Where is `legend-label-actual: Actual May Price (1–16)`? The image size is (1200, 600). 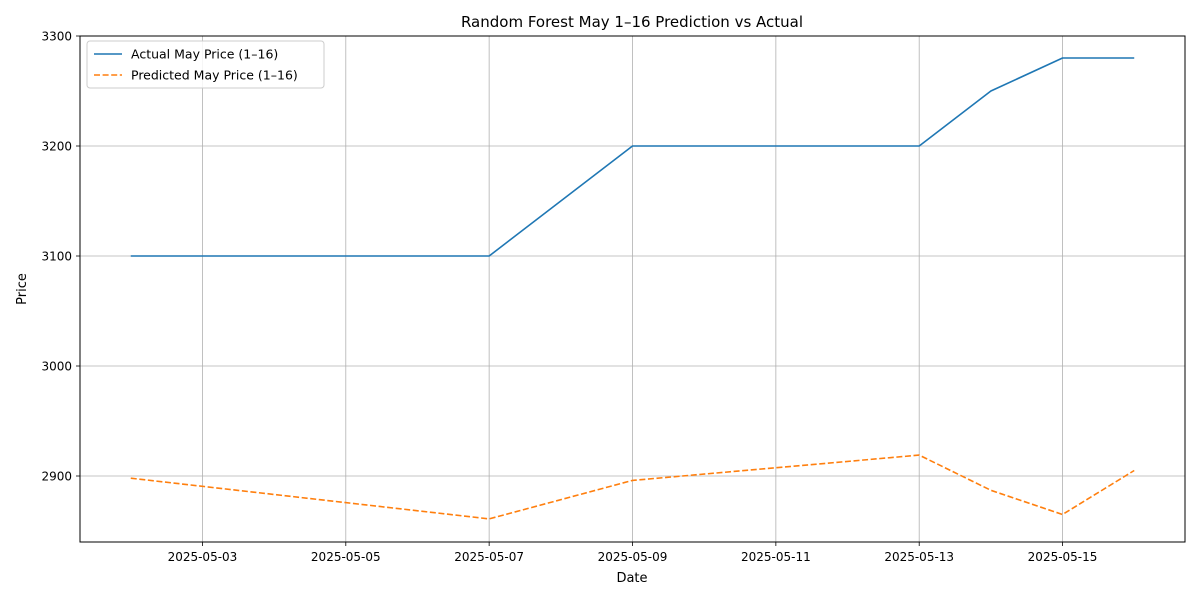 legend-label-actual: Actual May Price (1–16) is located at coordinates (204, 54).